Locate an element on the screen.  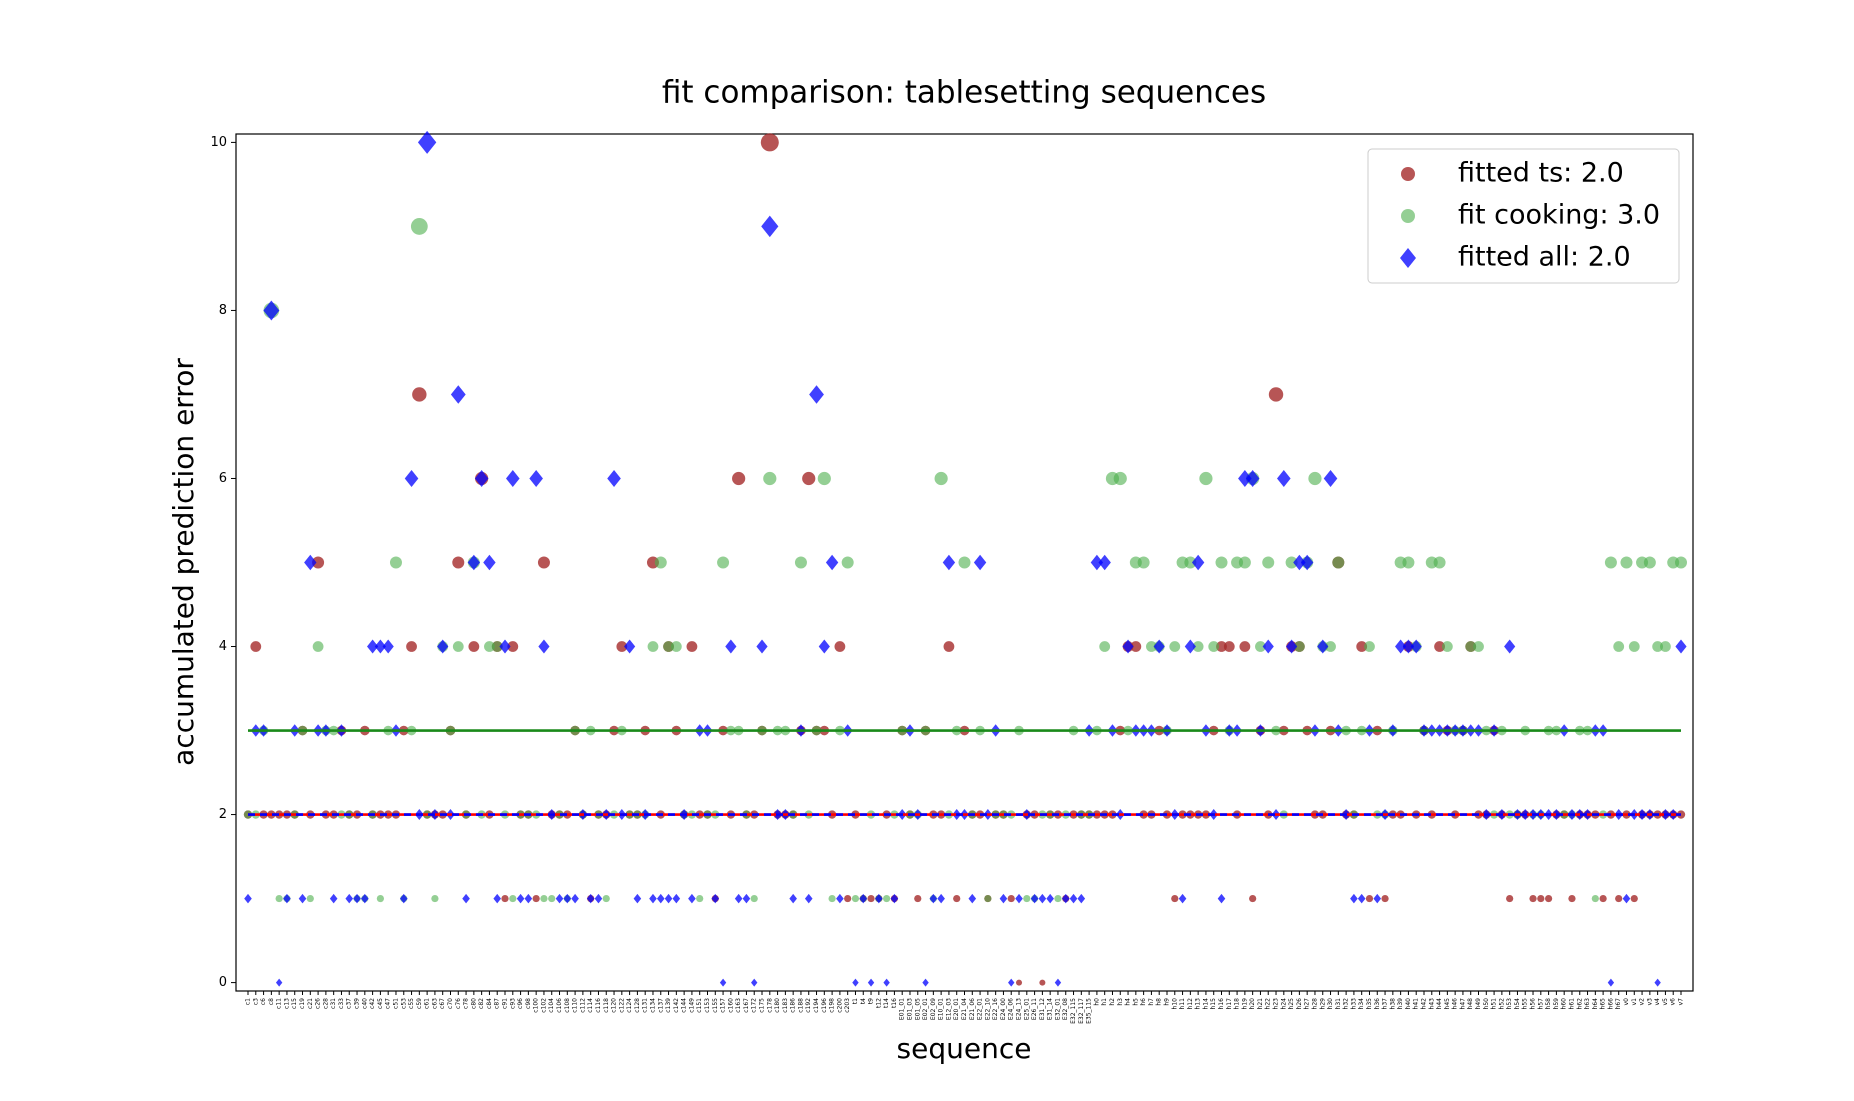
y-tick-label: 6 is located at coordinates (223, 478).